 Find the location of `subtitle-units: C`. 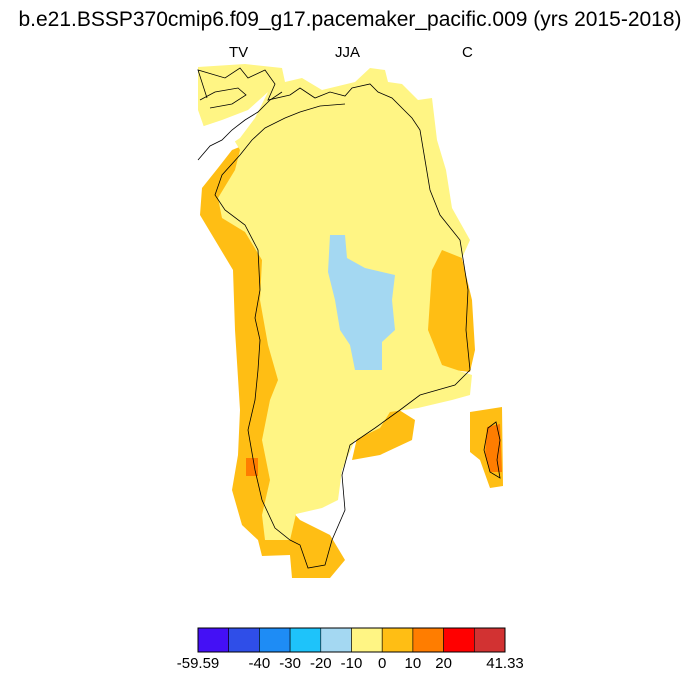

subtitle-units: C is located at coordinates (467, 52).